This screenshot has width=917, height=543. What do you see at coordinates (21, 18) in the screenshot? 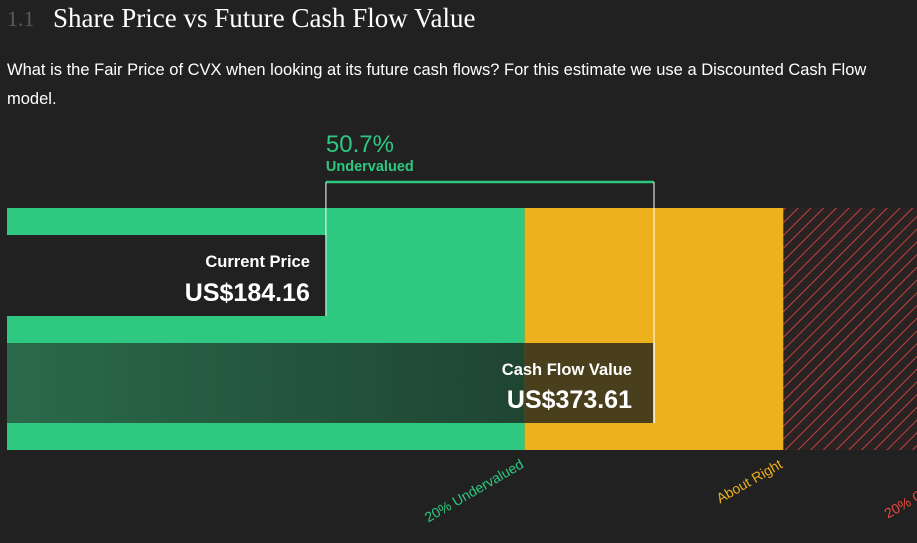
I see `section-number: 1.1` at bounding box center [21, 18].